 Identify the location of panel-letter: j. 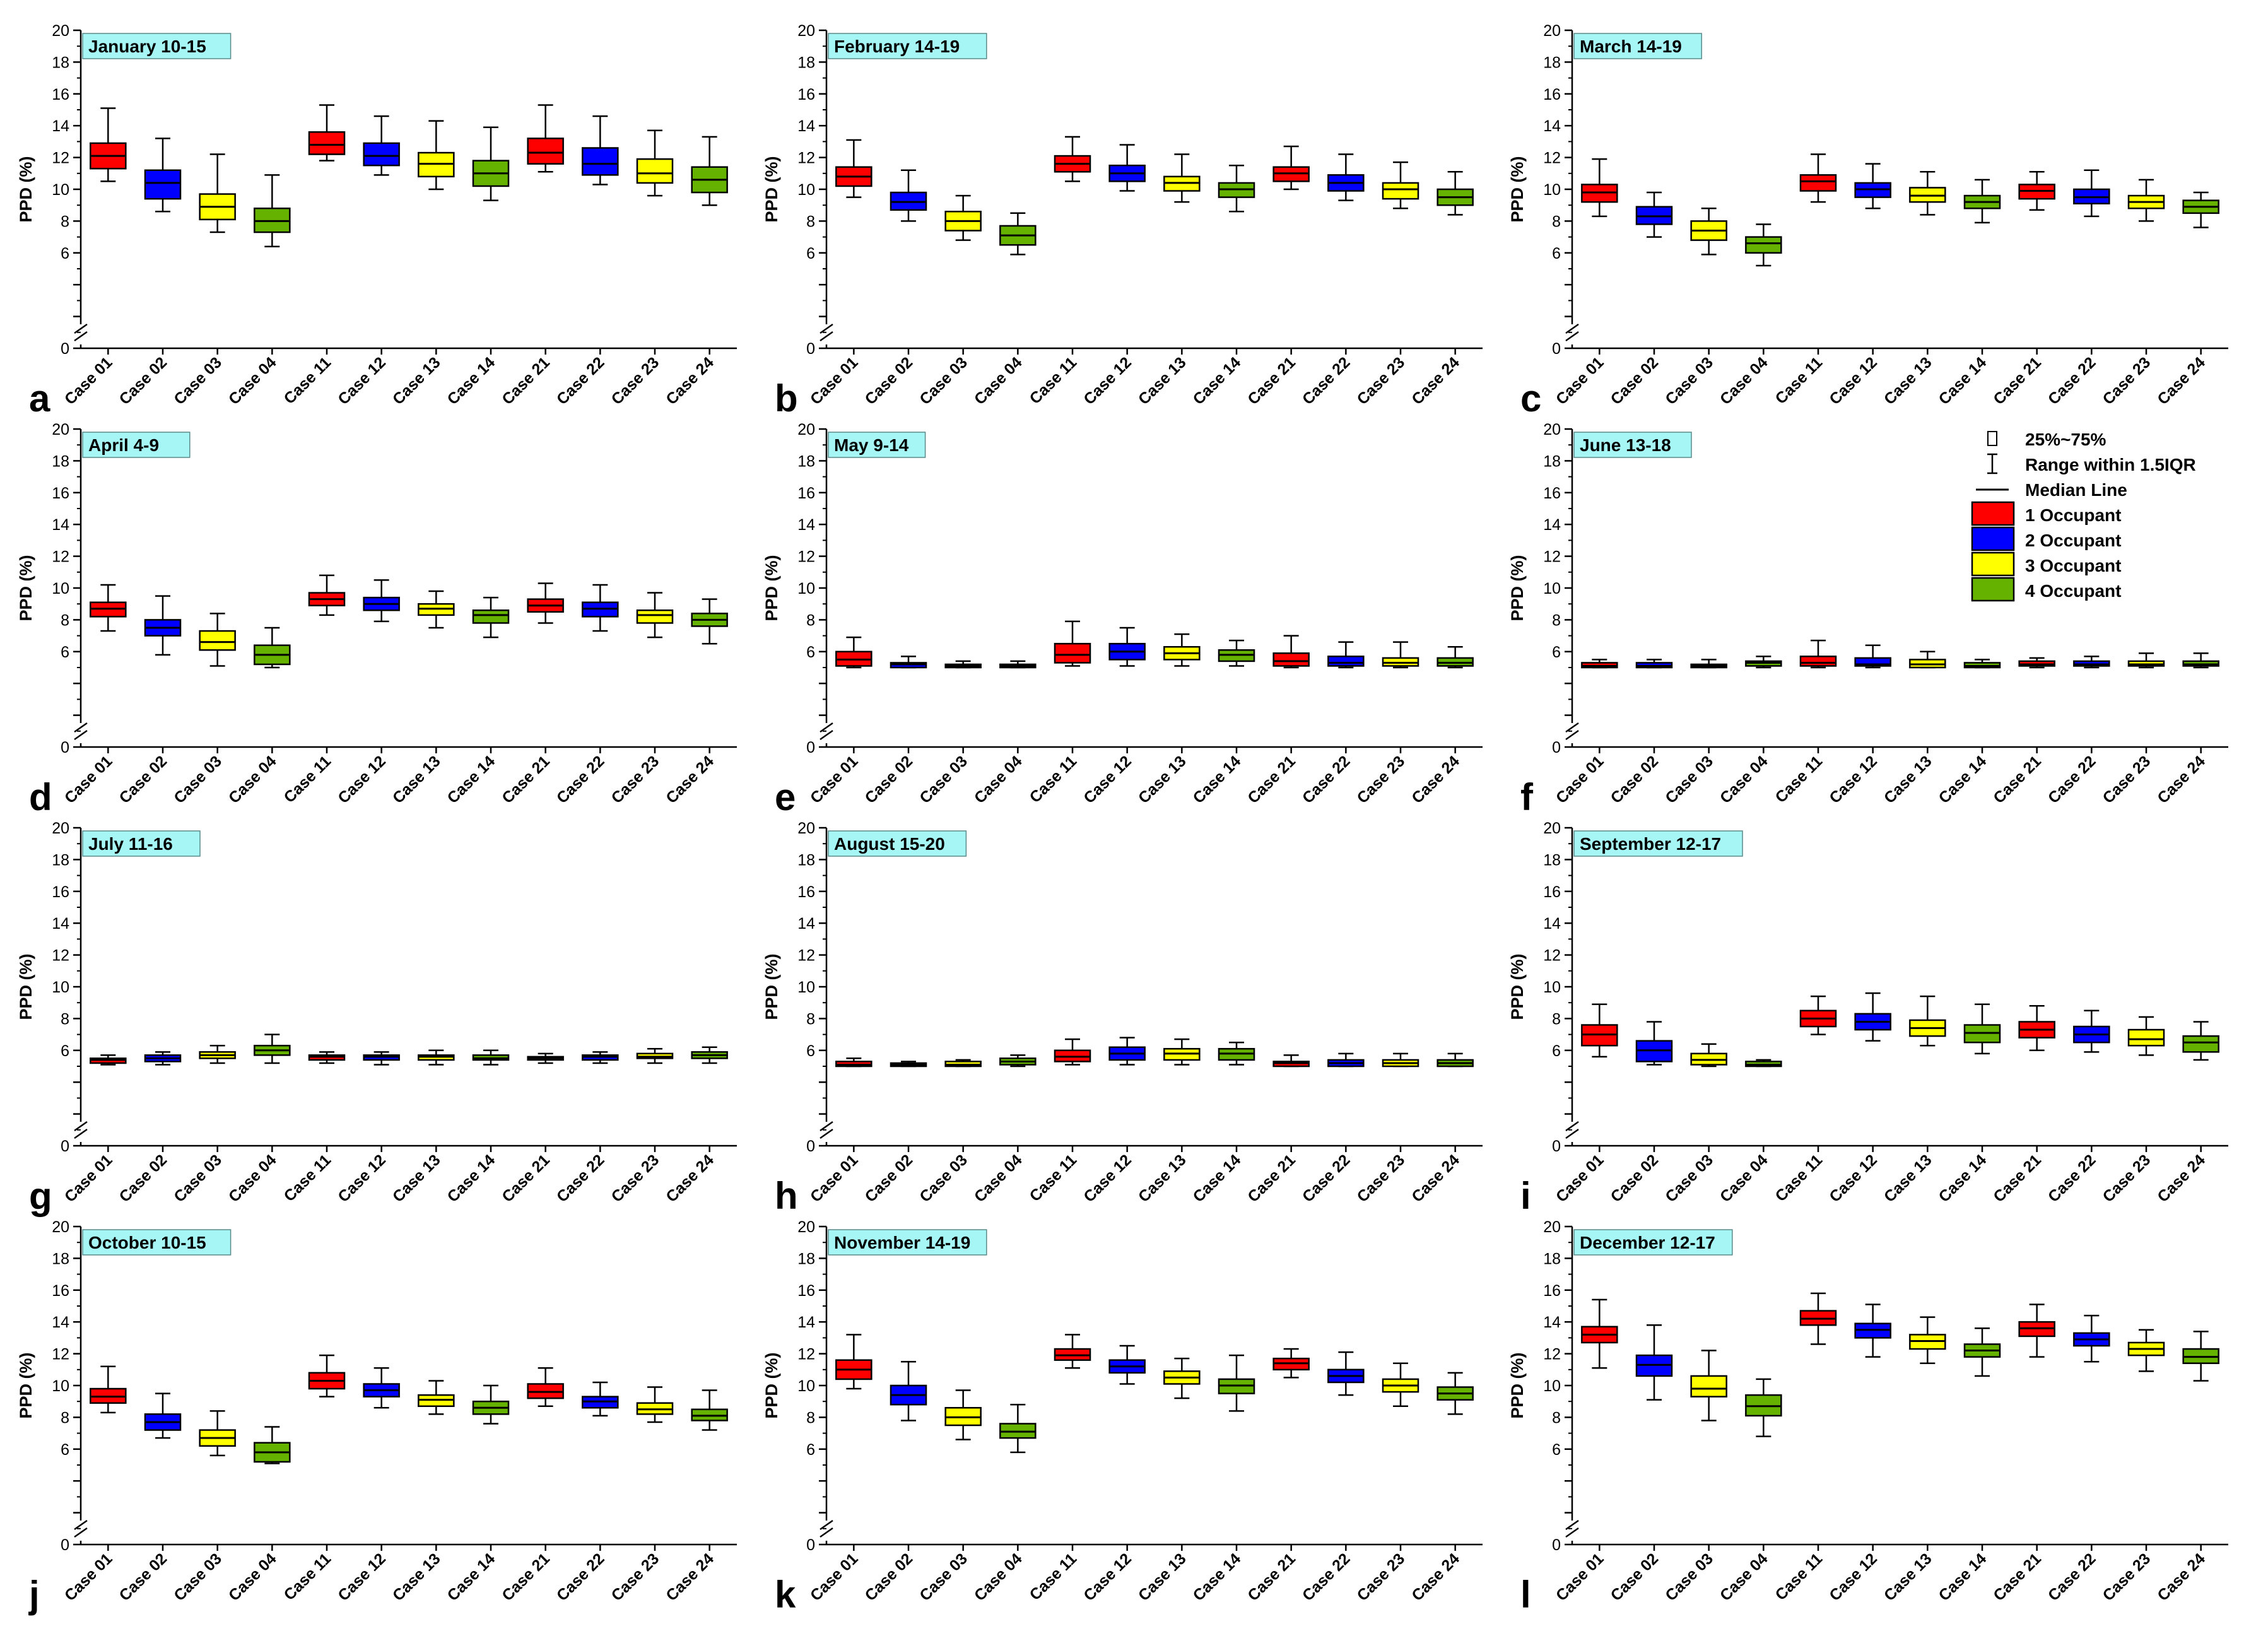
(34, 1595).